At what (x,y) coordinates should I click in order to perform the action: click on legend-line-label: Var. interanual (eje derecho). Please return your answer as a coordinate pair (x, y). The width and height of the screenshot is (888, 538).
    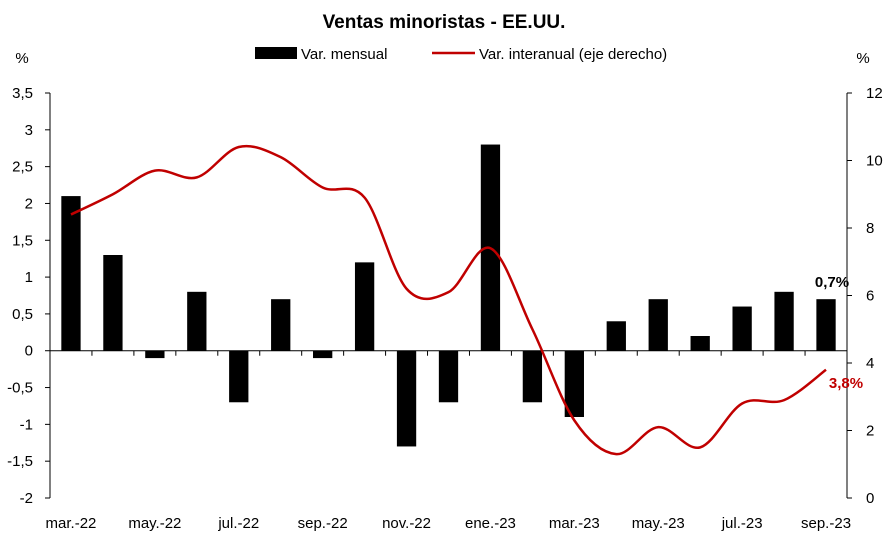
    Looking at the image, I should click on (573, 54).